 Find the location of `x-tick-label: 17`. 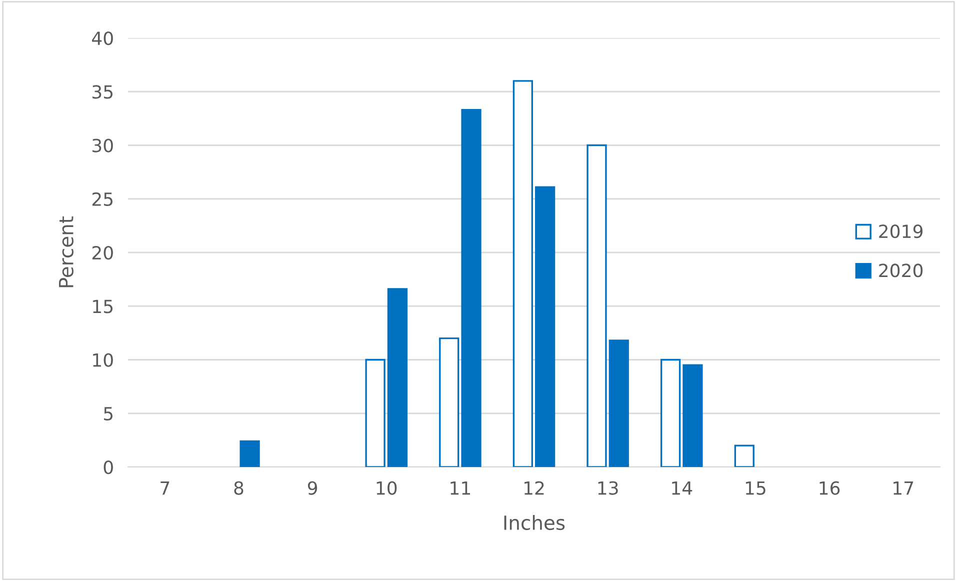

x-tick-label: 17 is located at coordinates (904, 488).